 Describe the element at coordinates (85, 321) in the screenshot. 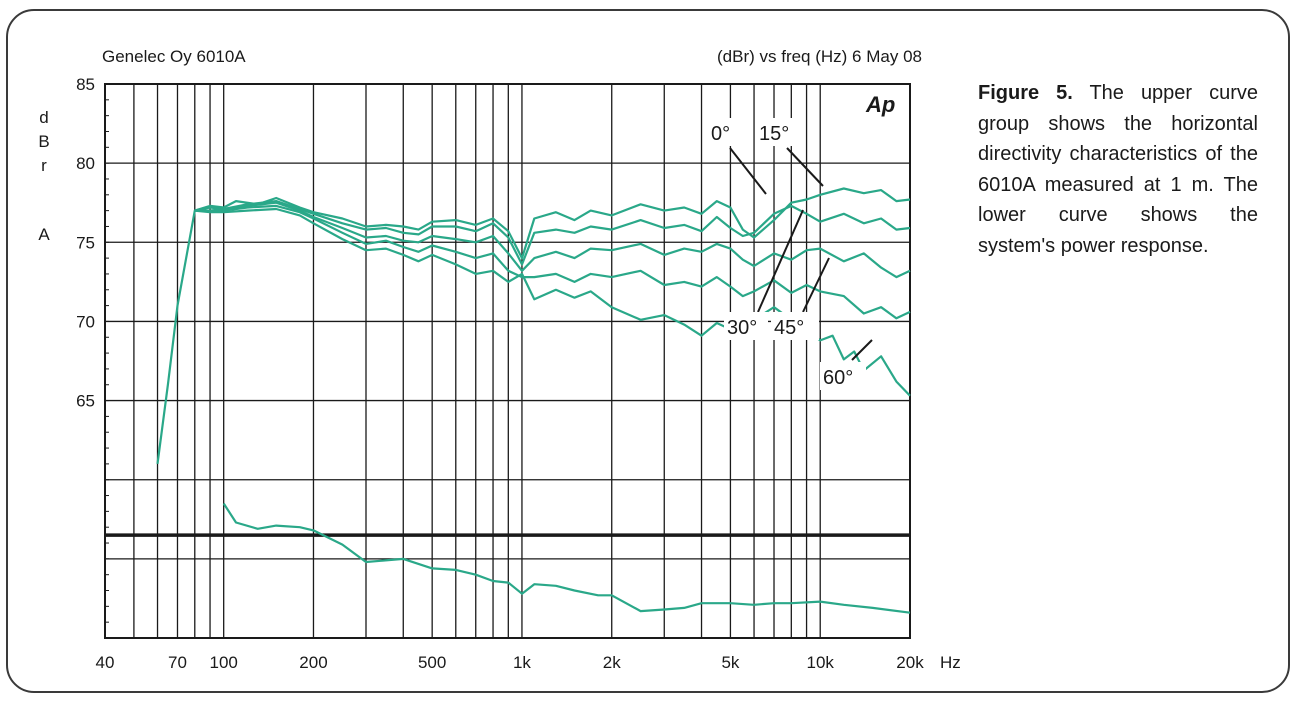

I see `y-tick-label: 70` at that location.